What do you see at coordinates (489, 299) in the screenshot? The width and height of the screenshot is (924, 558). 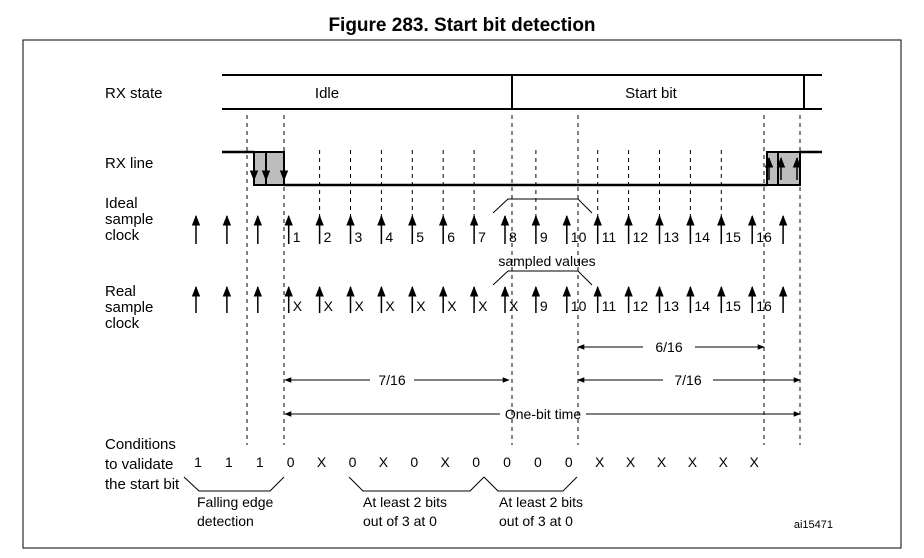 I see `real-sample-clock: X X X X X X X X 9 10 11 12 13 14 15 16` at bounding box center [489, 299].